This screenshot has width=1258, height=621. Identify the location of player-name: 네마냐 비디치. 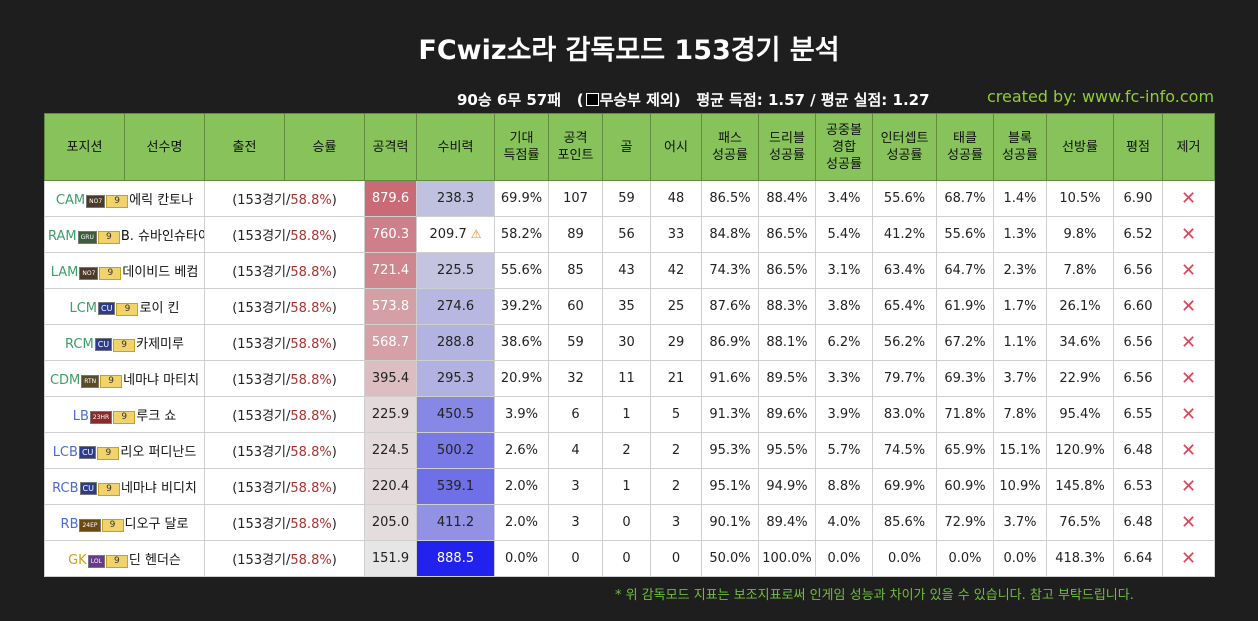
(158, 488).